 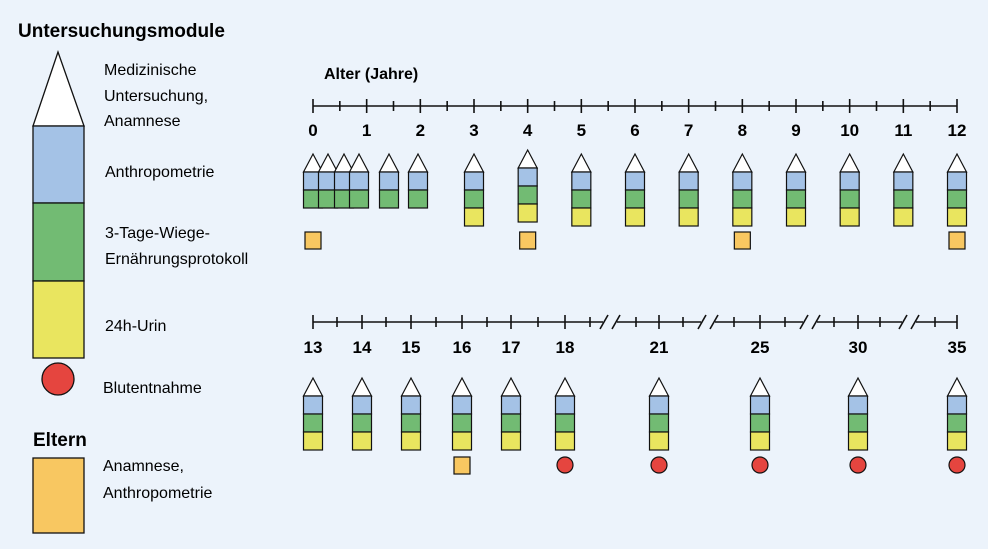 I want to click on tick-label: 7, so click(x=688, y=130).